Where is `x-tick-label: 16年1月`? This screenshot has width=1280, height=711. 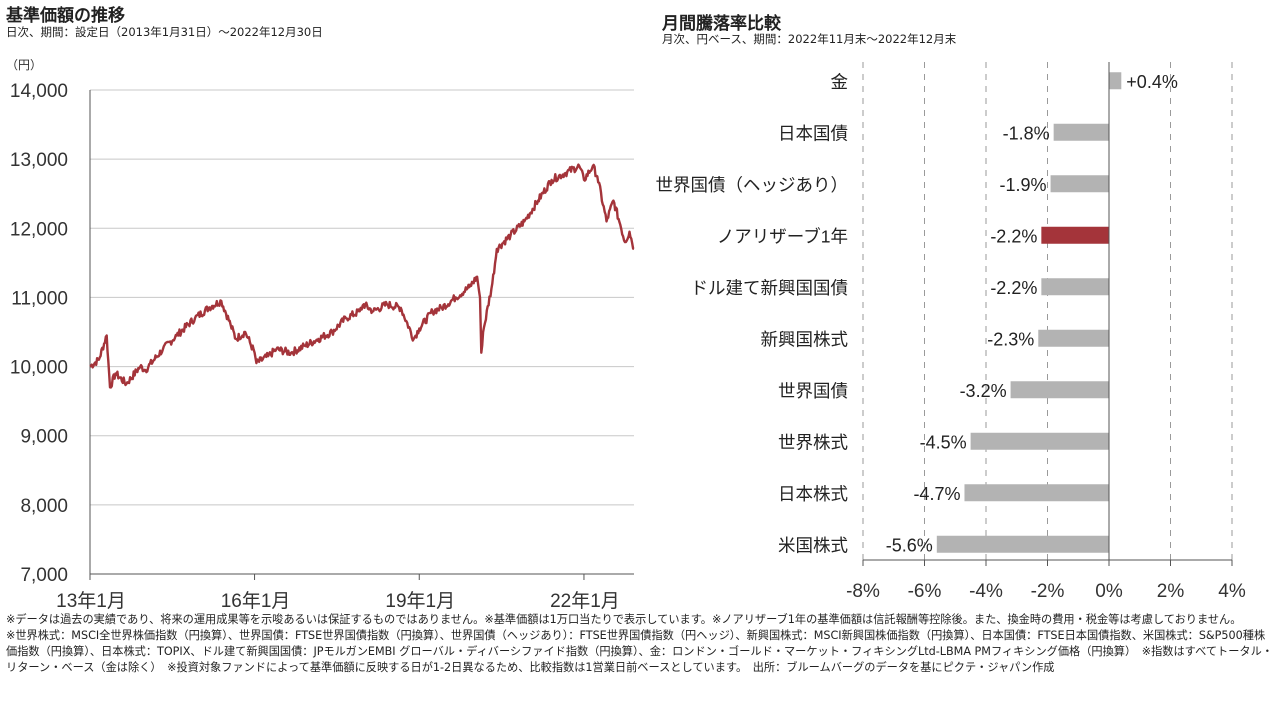
x-tick-label: 16年1月 is located at coordinates (256, 601).